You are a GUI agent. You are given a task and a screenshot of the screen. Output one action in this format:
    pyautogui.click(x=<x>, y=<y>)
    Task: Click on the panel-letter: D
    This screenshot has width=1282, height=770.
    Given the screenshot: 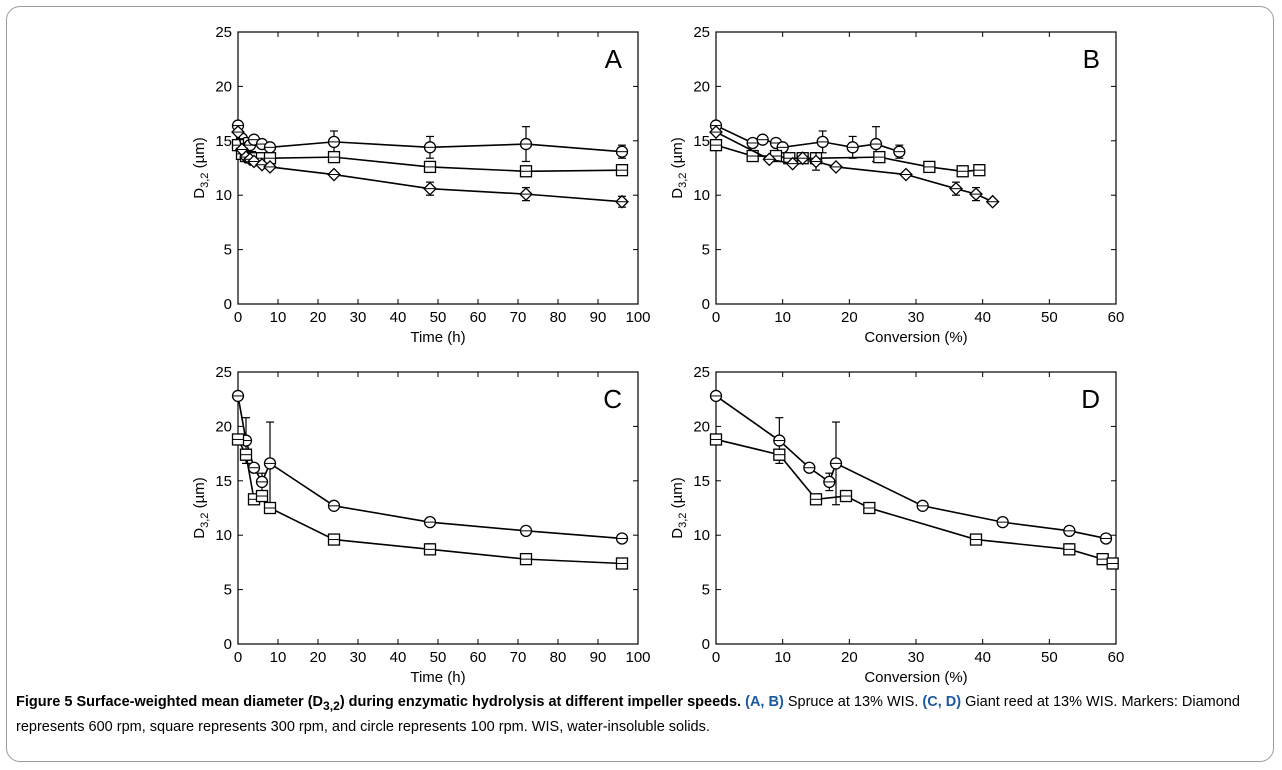 What is the action you would take?
    pyautogui.click(x=1090, y=399)
    